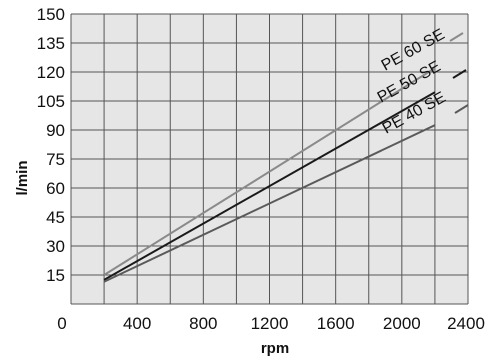  Describe the element at coordinates (55, 217) in the screenshot. I see `y-tick-label: 45` at that location.